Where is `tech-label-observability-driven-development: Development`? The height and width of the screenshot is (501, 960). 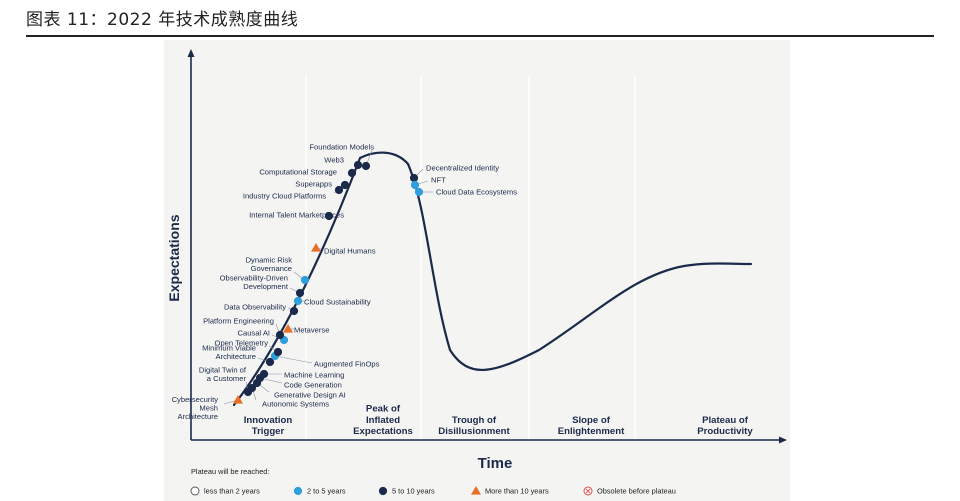
tech-label-observability-driven-development: Development is located at coordinates (266, 286).